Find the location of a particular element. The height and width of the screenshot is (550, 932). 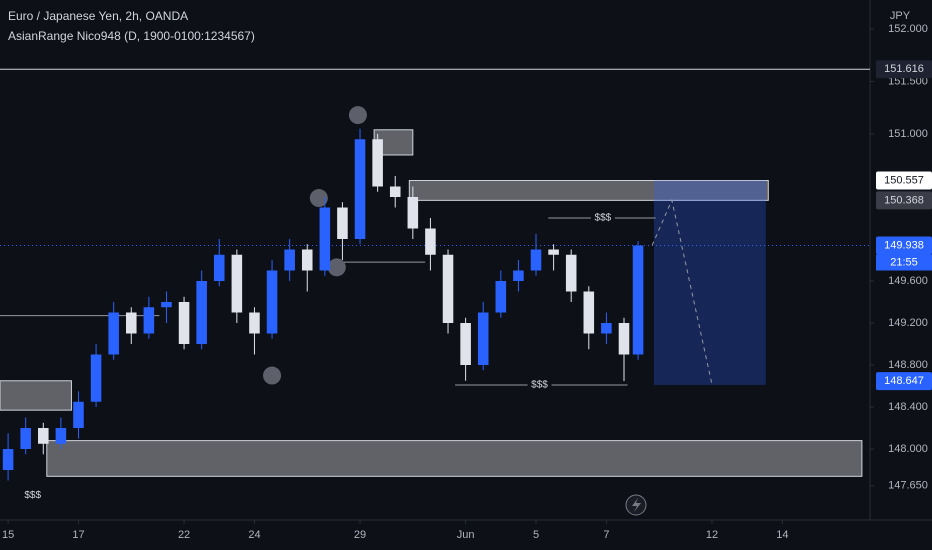

price-tag-label: 151.616 is located at coordinates (904, 69).